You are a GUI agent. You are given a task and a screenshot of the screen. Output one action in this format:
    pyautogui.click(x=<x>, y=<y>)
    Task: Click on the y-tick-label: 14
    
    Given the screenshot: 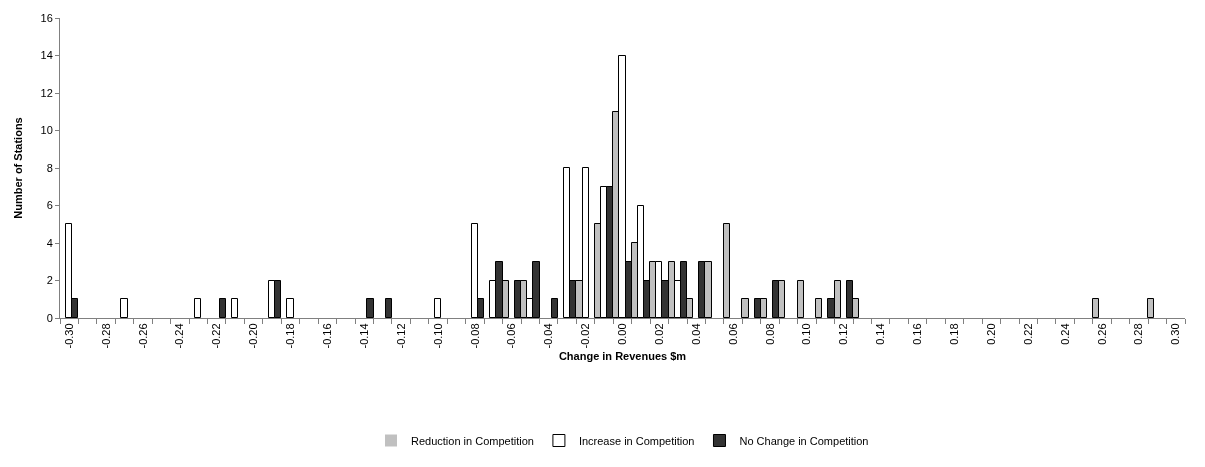 What is the action you would take?
    pyautogui.click(x=46, y=55)
    